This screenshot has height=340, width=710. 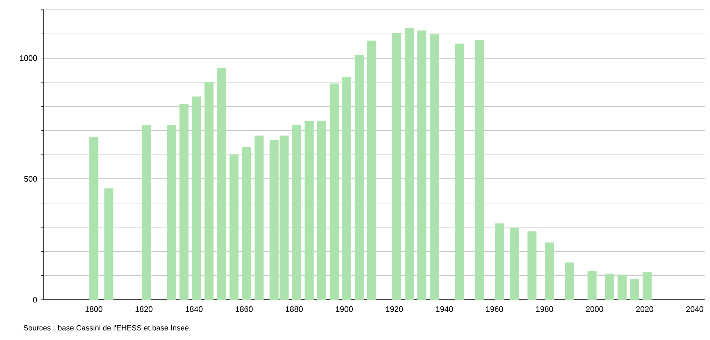 I want to click on y-tick-label: 1000, so click(x=29, y=59).